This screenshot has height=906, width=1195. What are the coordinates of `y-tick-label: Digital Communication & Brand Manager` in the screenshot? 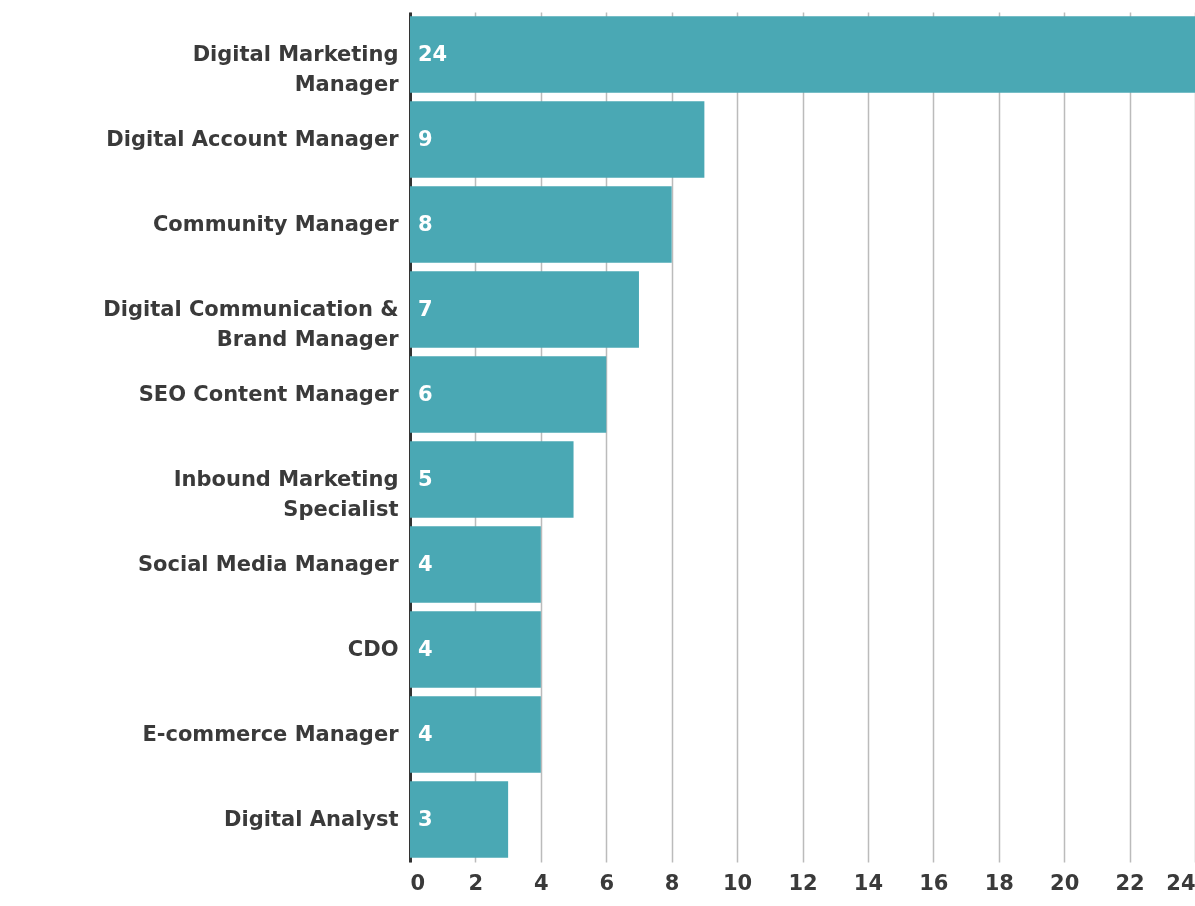 It's located at (251, 323).